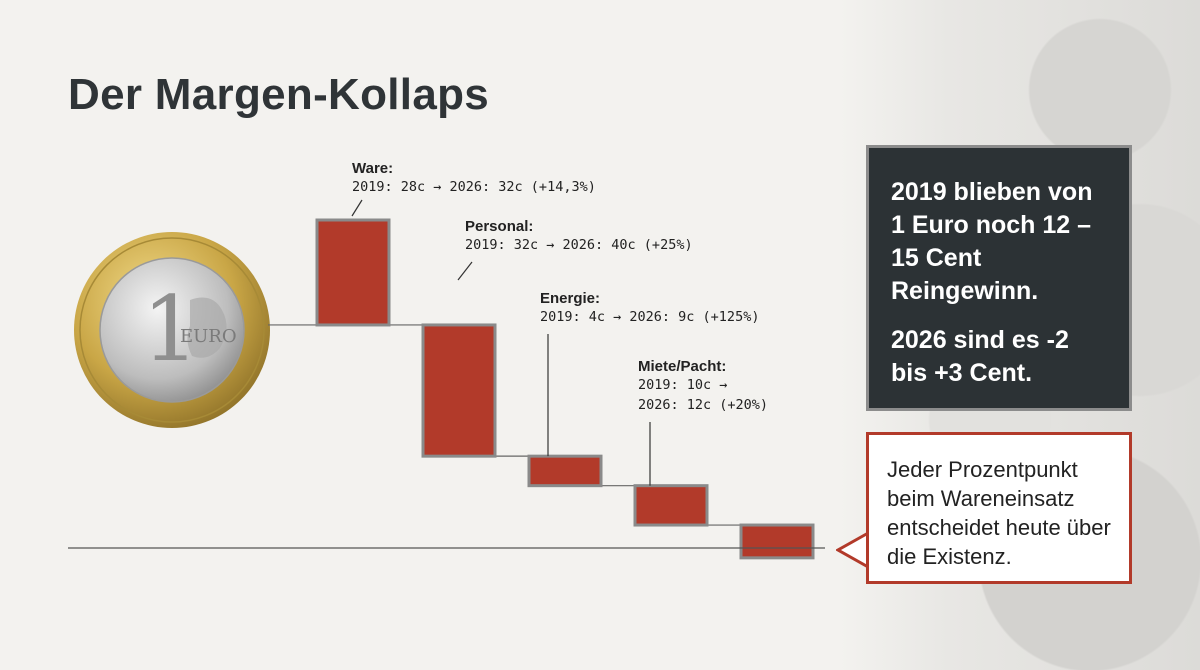 This screenshot has height=670, width=1200. What do you see at coordinates (499, 226) in the screenshot?
I see `annotation-heading: Personal:` at bounding box center [499, 226].